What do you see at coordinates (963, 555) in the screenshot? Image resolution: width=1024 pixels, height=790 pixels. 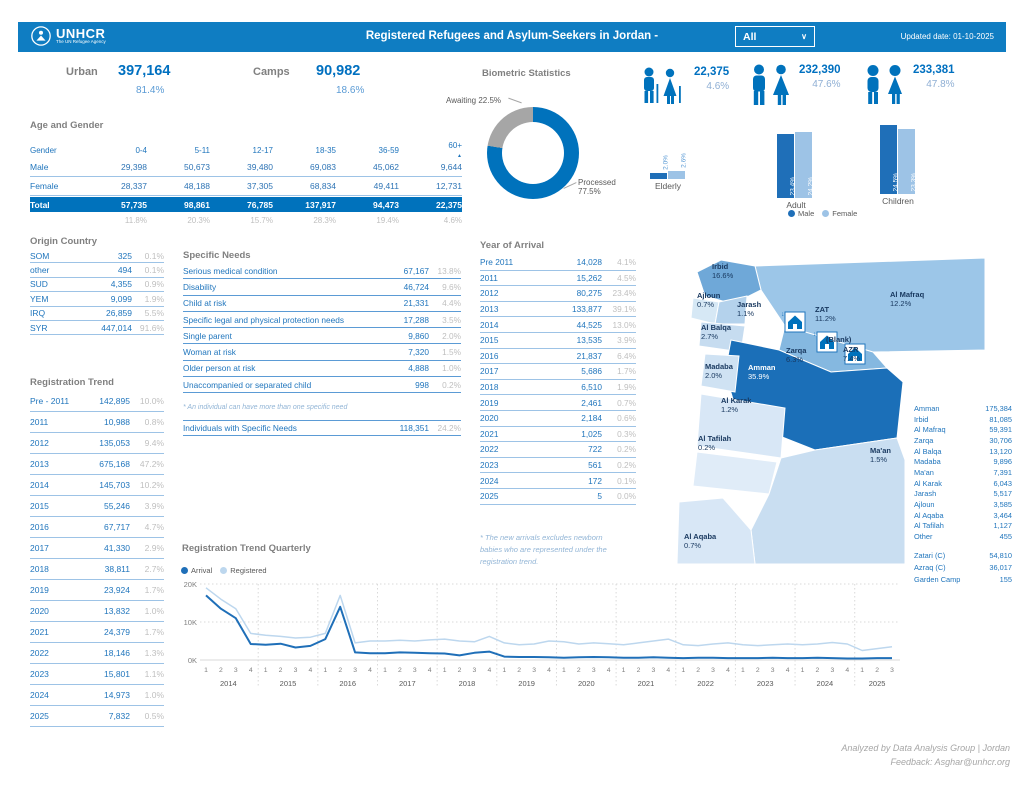 I see `list-item: Zatari (C) 54,810` at bounding box center [963, 555].